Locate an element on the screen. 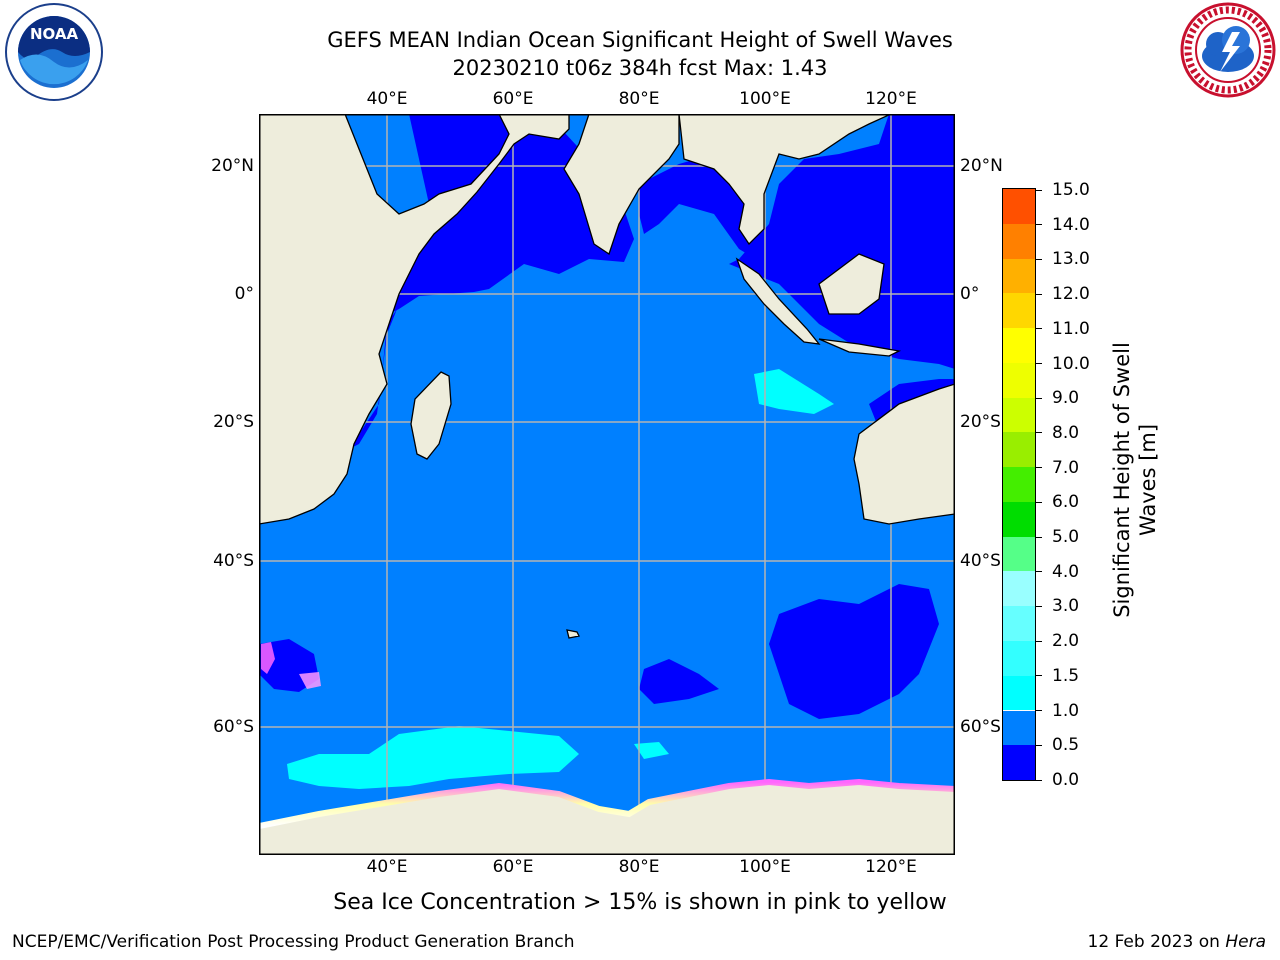 The width and height of the screenshot is (1280, 960). colorbar-tick-label: 8.0 is located at coordinates (1066, 432).